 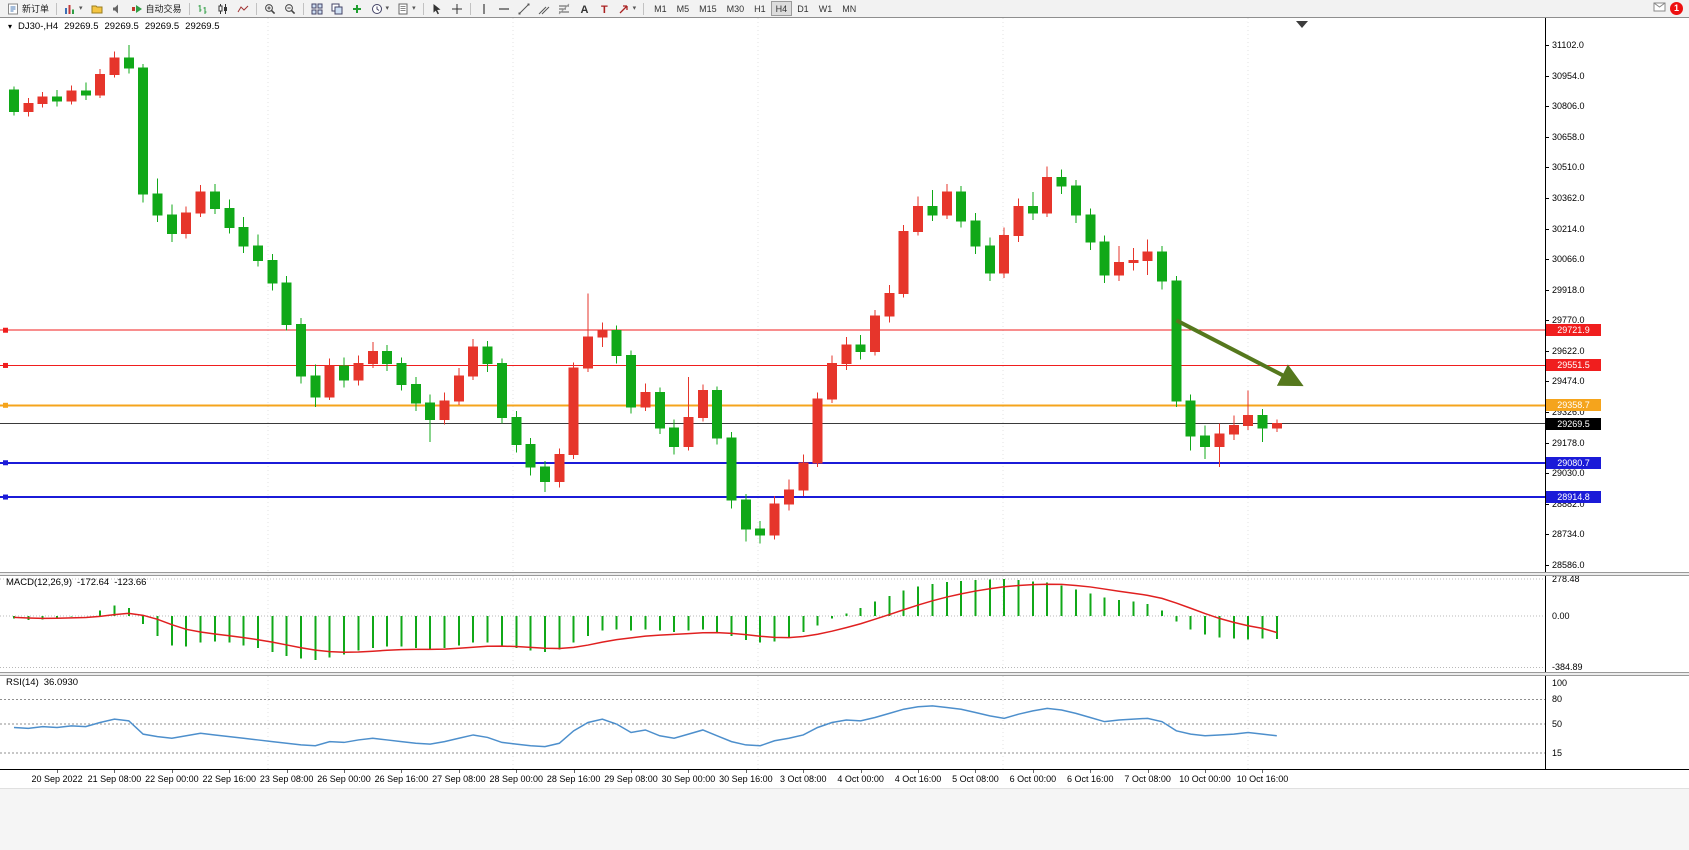 I want to click on time-label: 30 Sep 00:00, so click(x=688, y=779).